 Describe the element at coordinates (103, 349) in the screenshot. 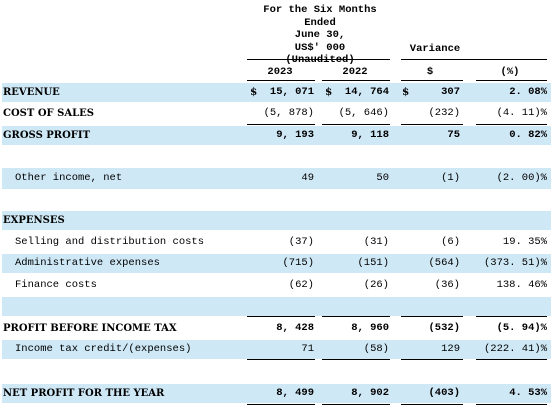

I see `row-label: Income tax credit/(expenses)` at that location.